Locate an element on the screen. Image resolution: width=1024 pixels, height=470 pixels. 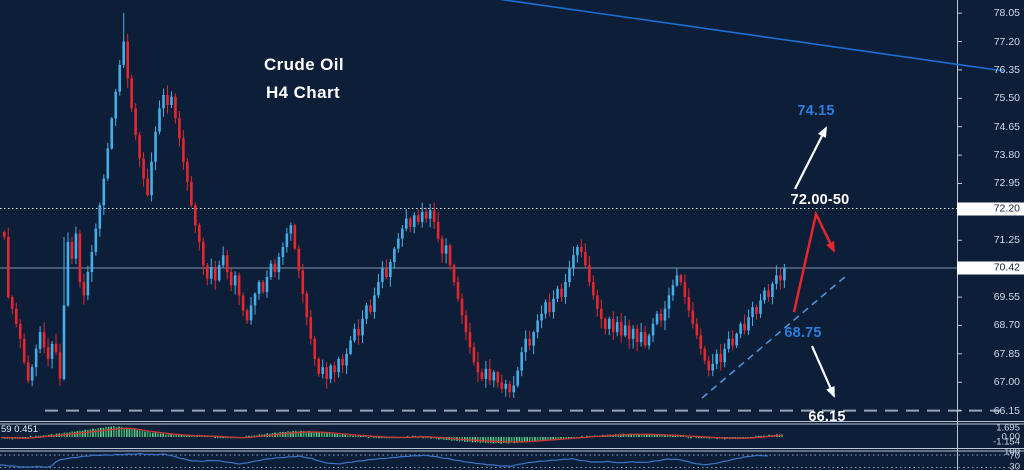
rsi-axis-label-30: 30 is located at coordinates (1014, 465).